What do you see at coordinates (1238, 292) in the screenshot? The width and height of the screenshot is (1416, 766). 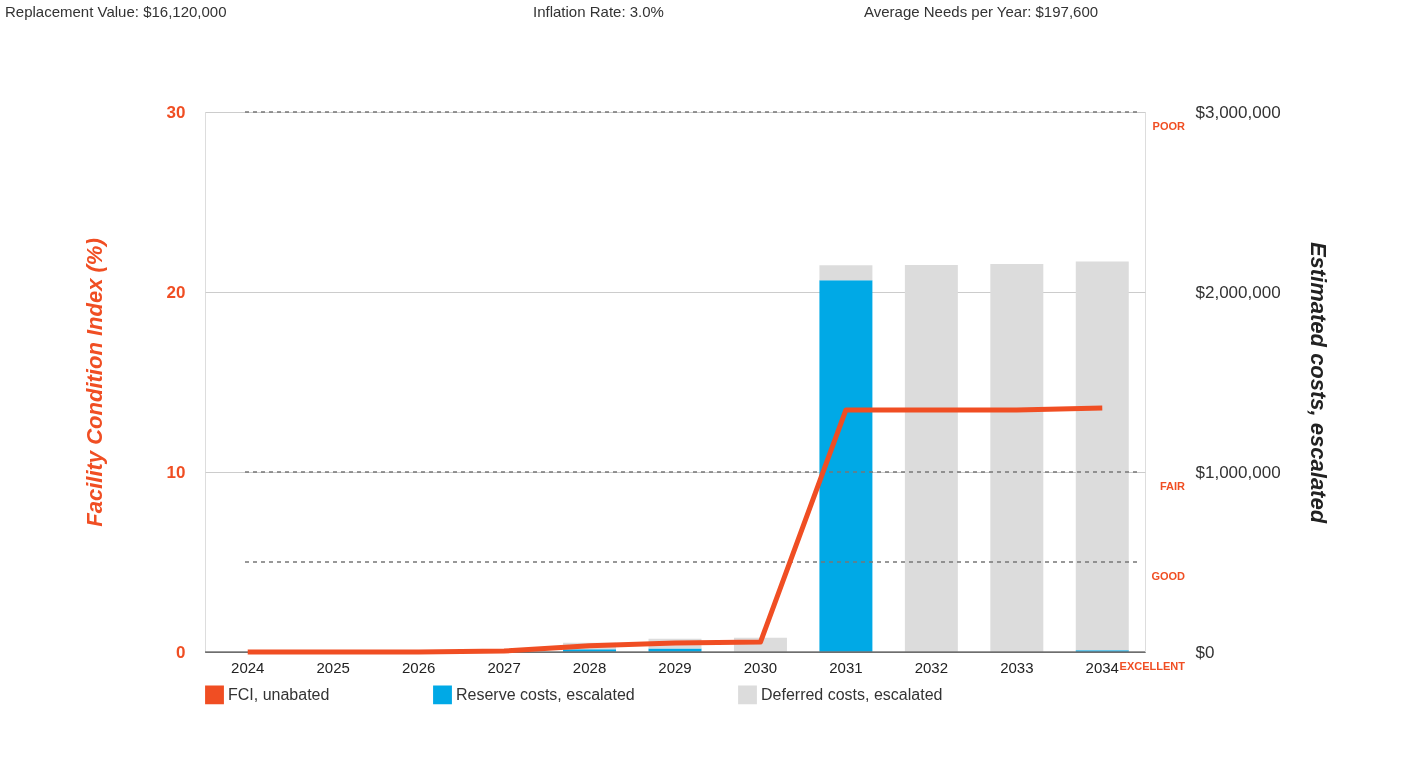 I see `y2-tick-label: $2,000,000` at bounding box center [1238, 292].